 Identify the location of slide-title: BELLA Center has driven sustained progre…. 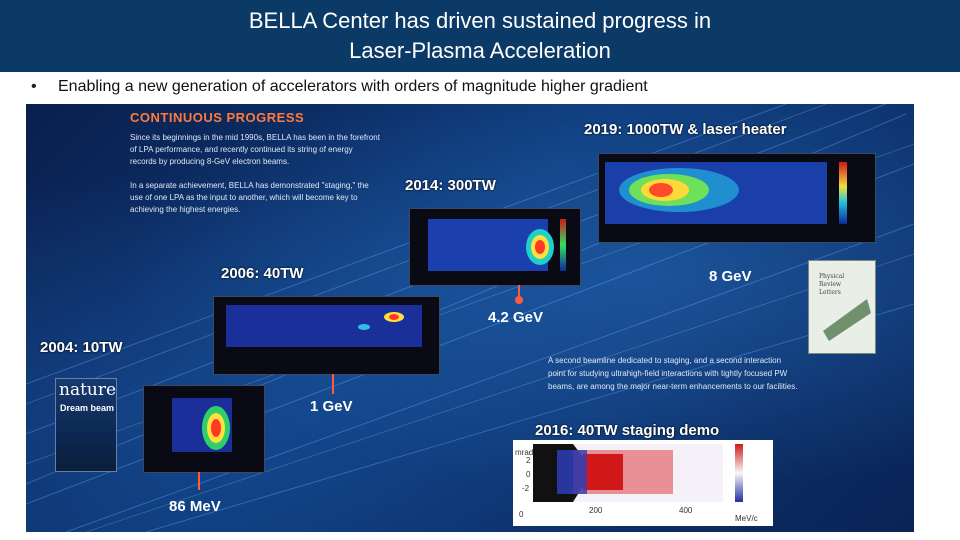
(480, 36).